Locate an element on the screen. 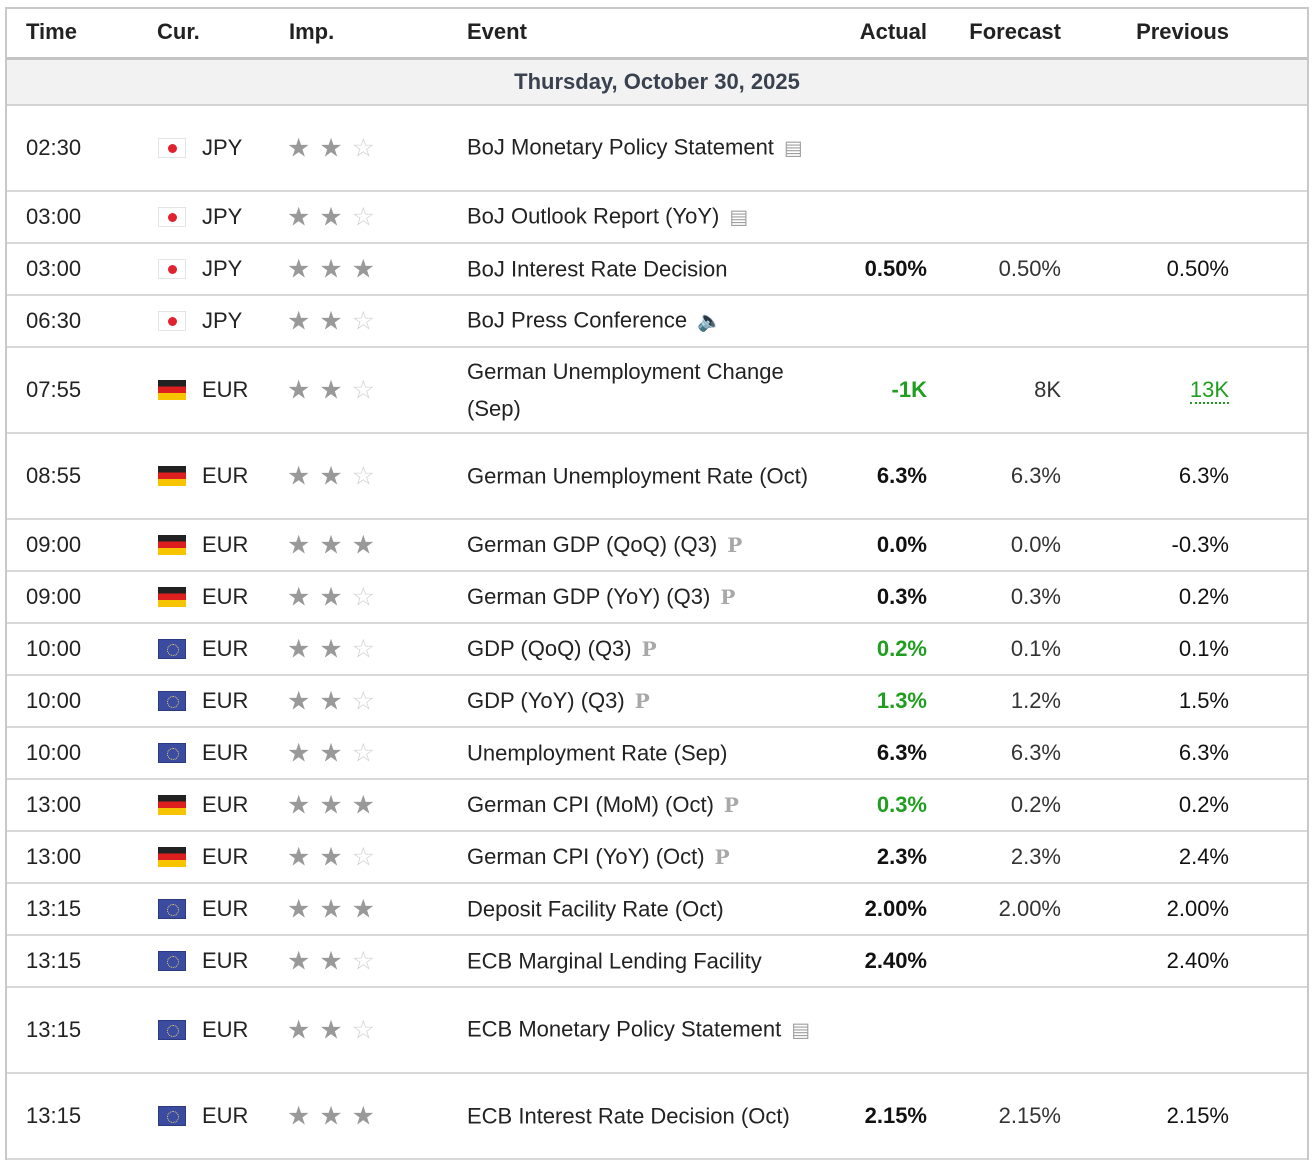 This screenshot has width=1314, height=1162. event-title: German Unemployment Rate (Oct) is located at coordinates (638, 476).